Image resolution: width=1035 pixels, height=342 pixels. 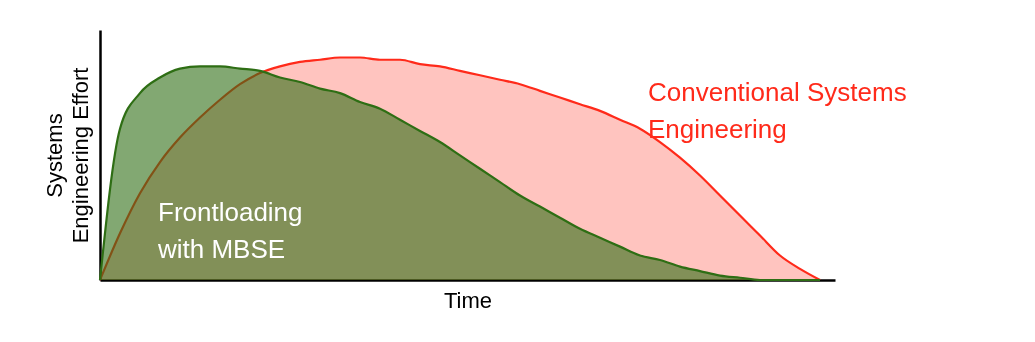 I want to click on y-axis-title: Systems Engineering Effort, so click(x=67, y=155).